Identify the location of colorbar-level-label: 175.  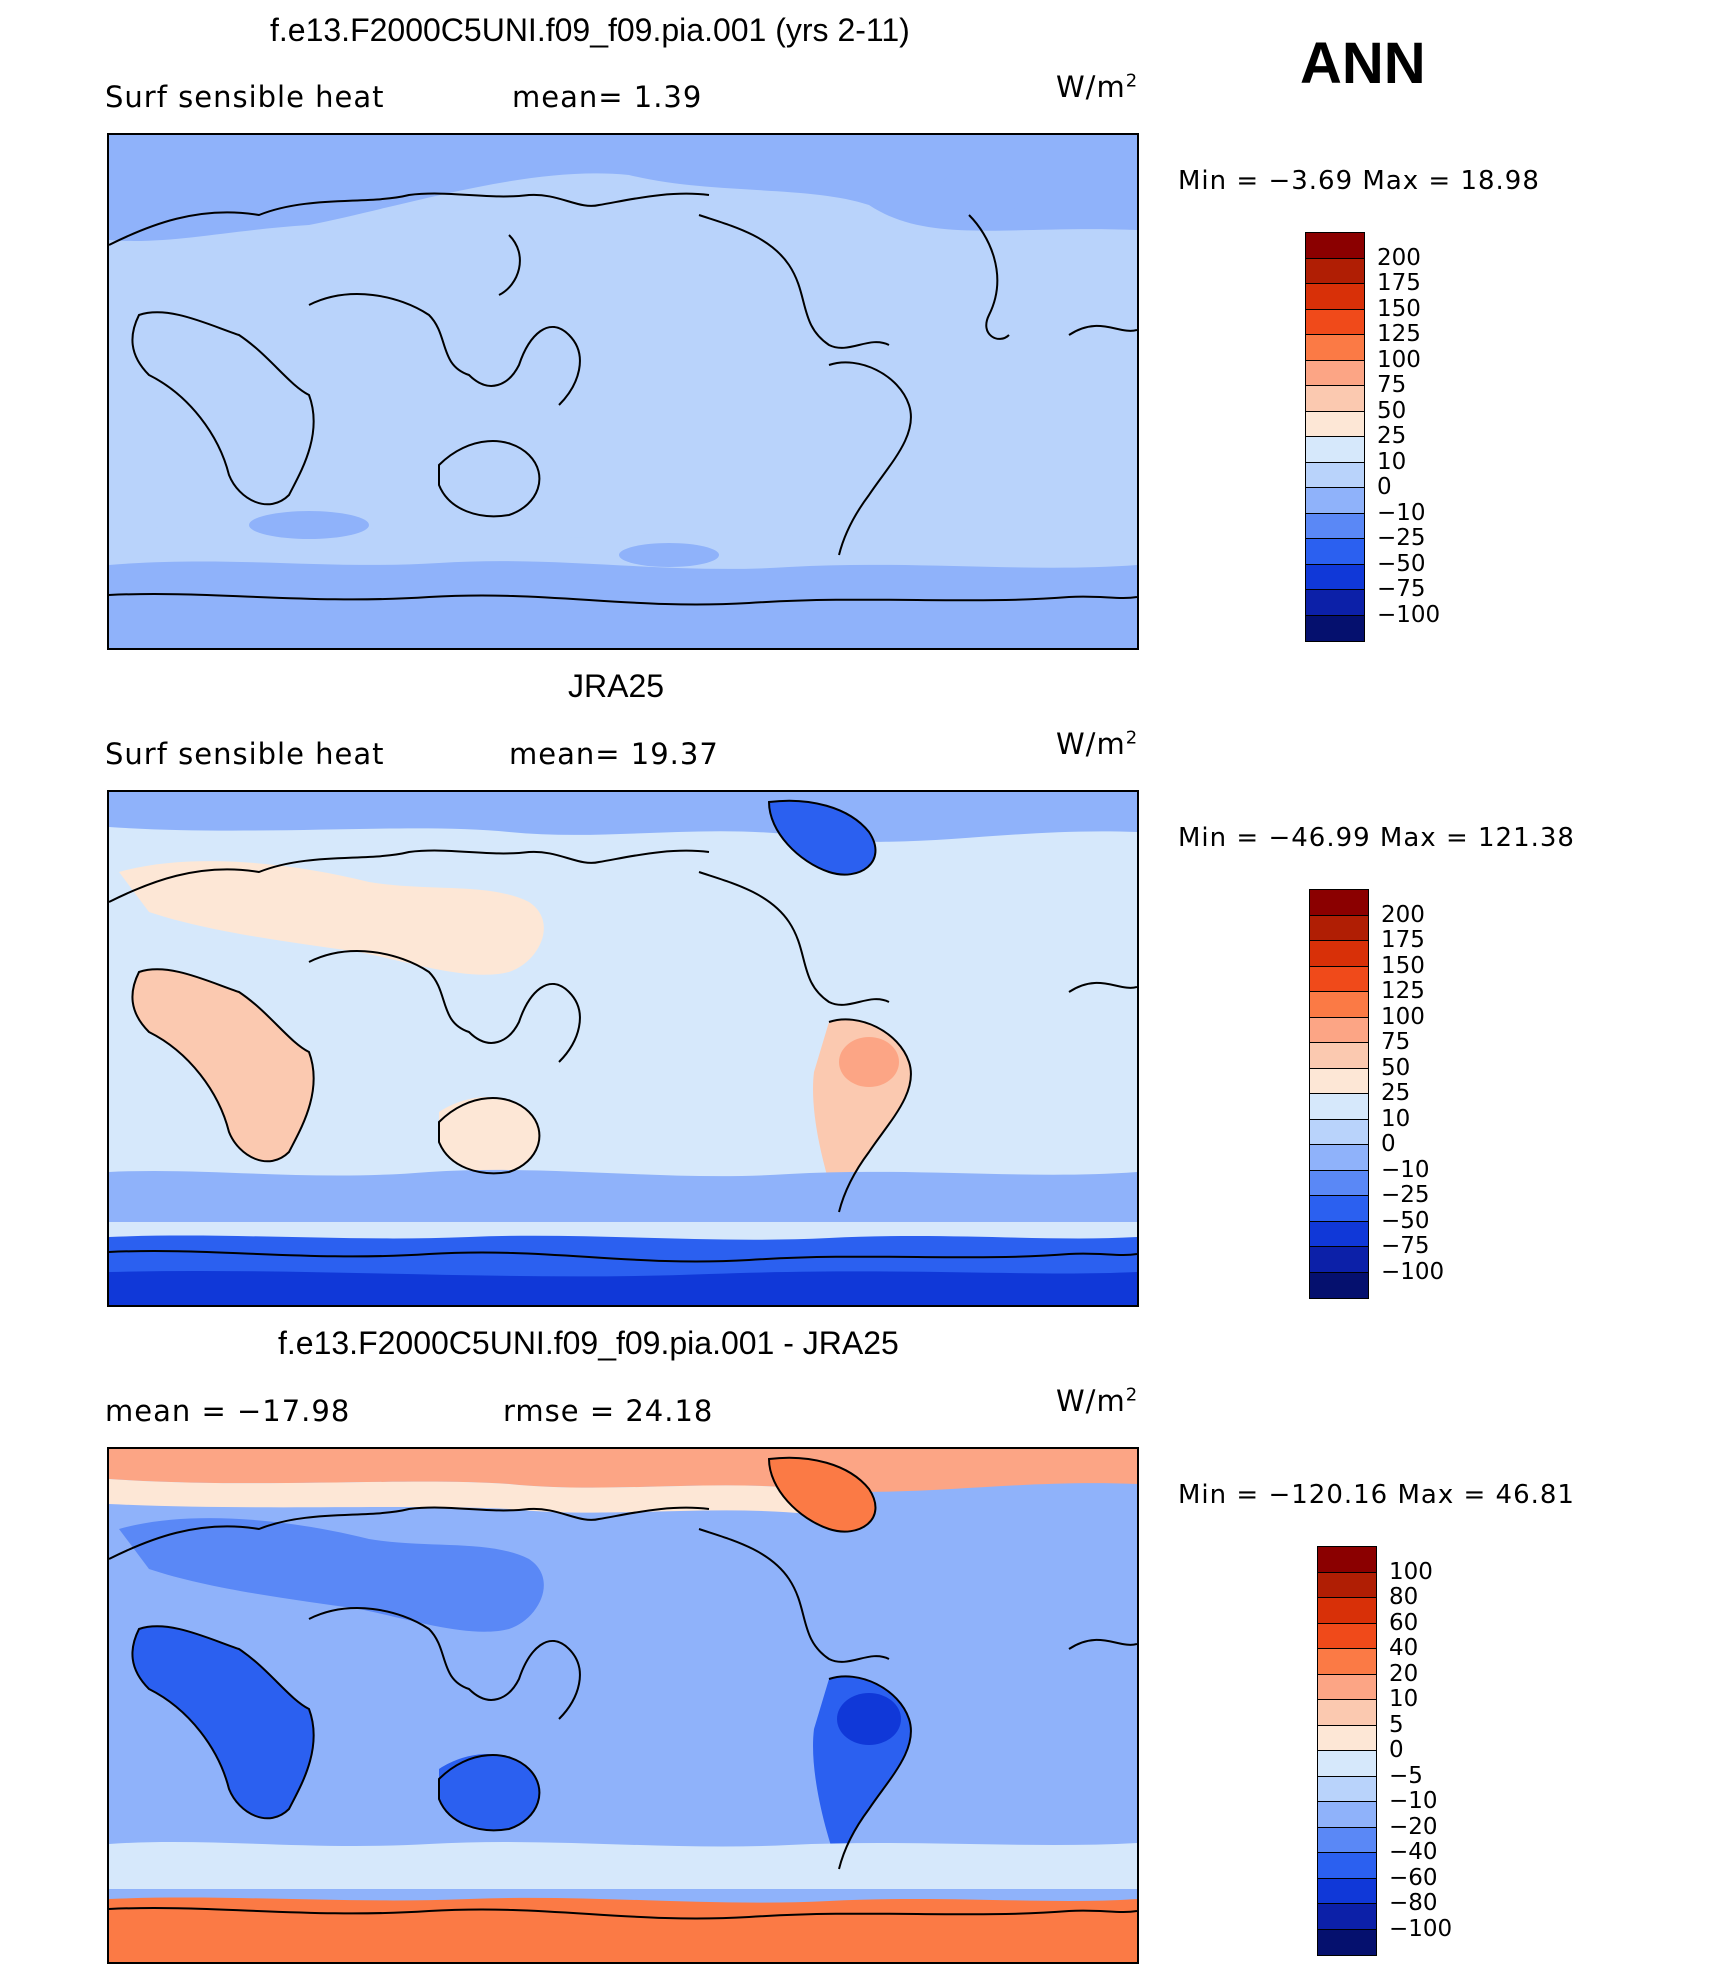
(1403, 940).